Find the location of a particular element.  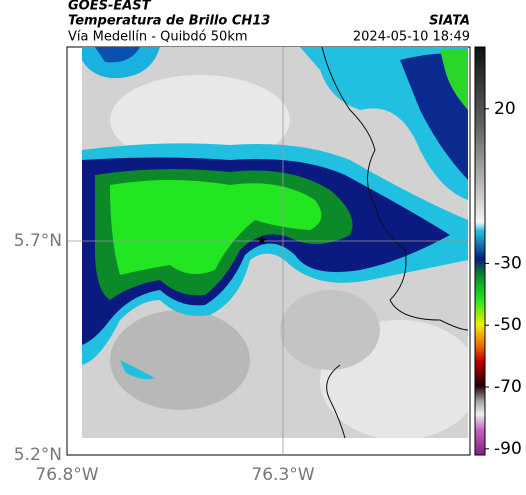

colorbar-tick-label: 20 is located at coordinates (505, 109).